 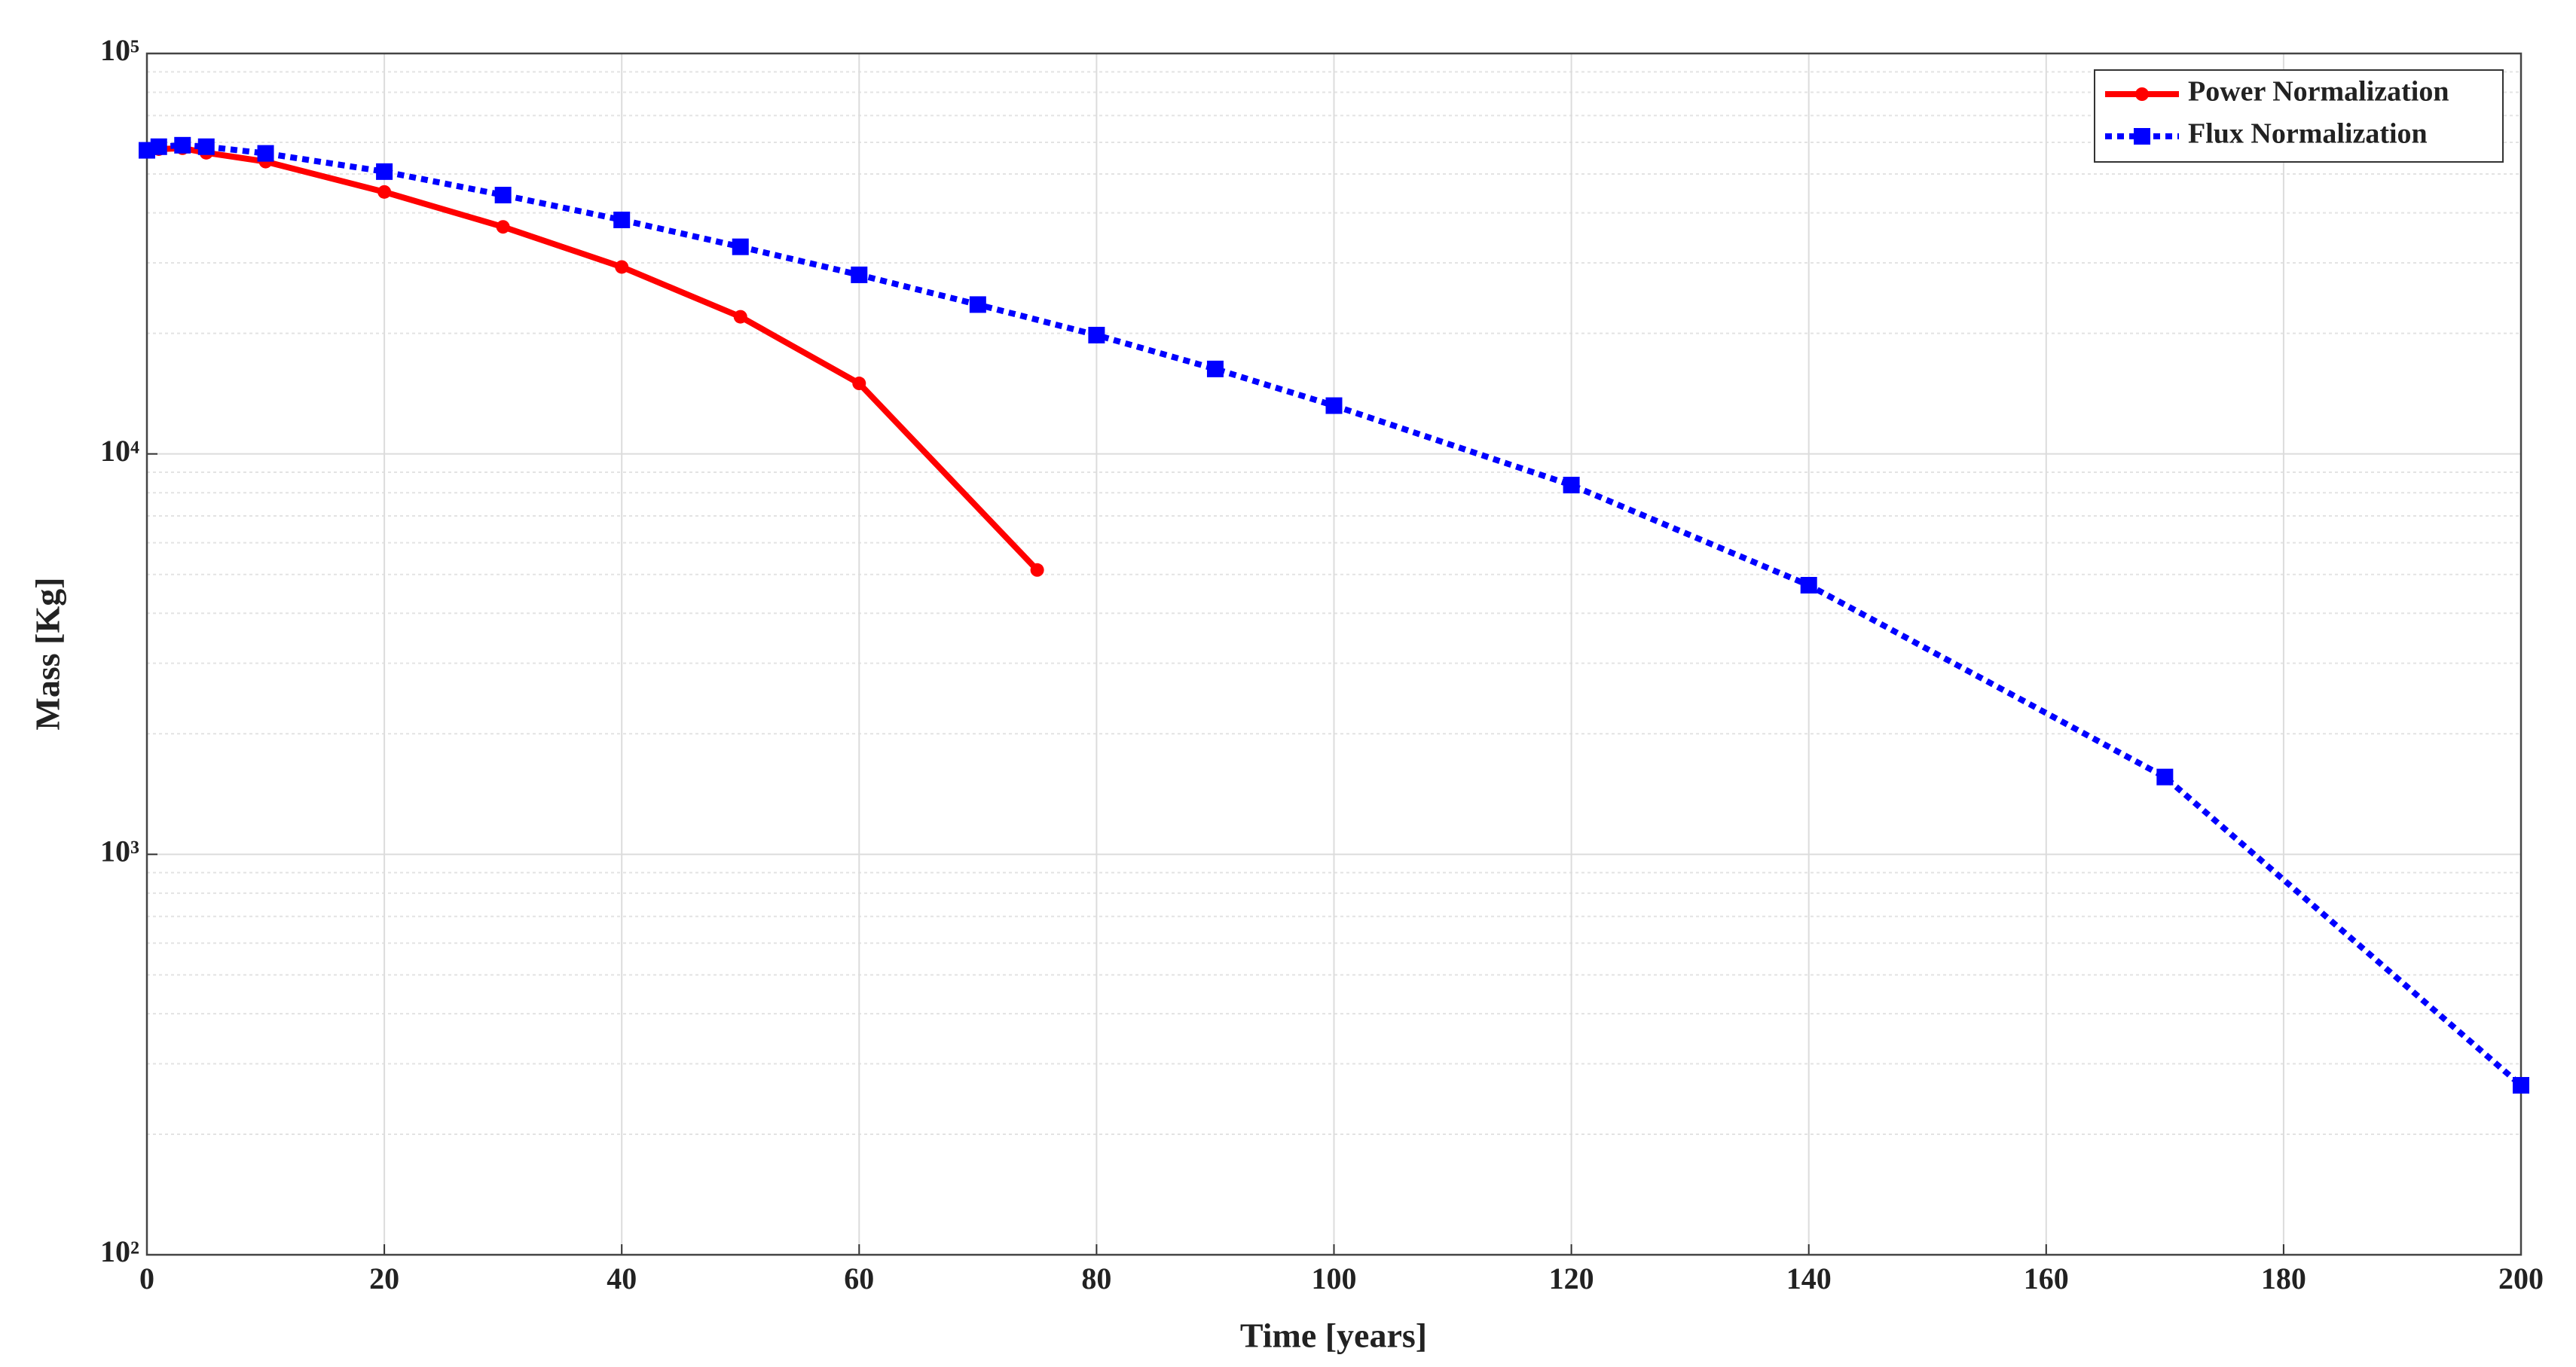 I want to click on x-tick-label: 20, so click(x=384, y=1278).